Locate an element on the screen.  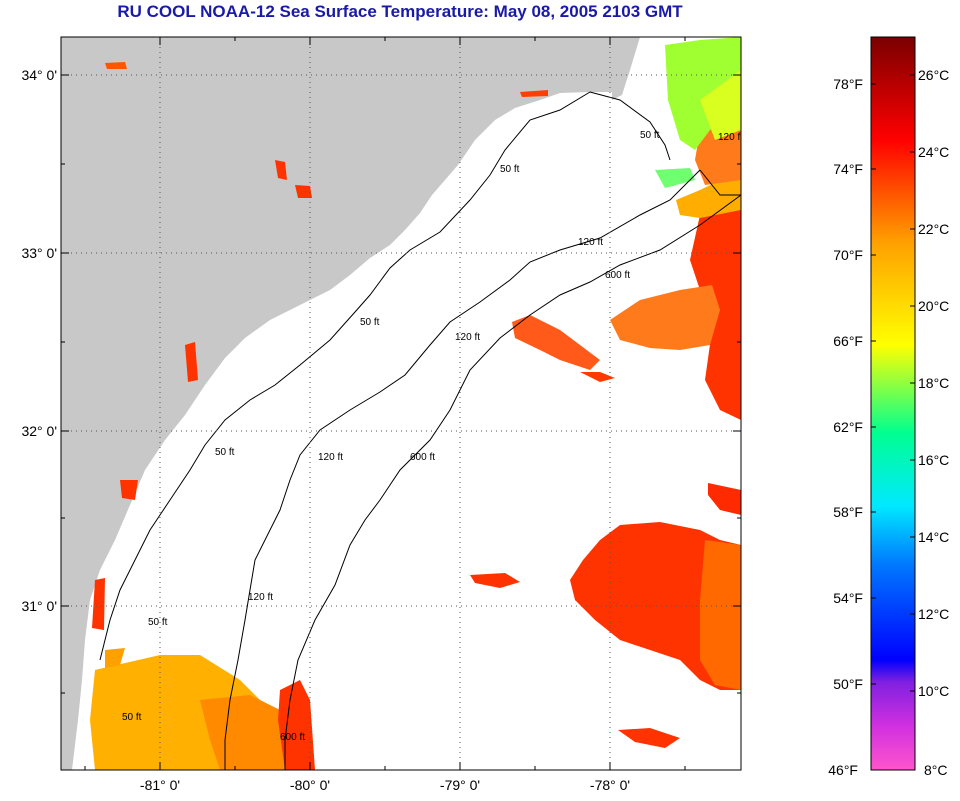
celsius-label: 20°C is located at coordinates (933, 306).